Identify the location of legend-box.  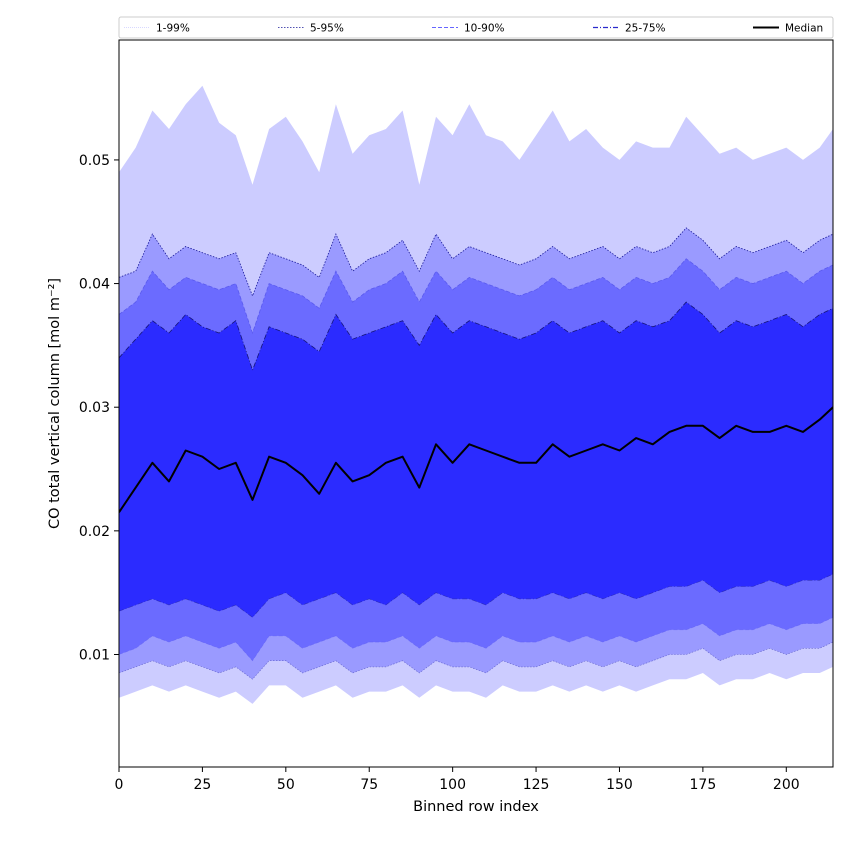
(476, 27).